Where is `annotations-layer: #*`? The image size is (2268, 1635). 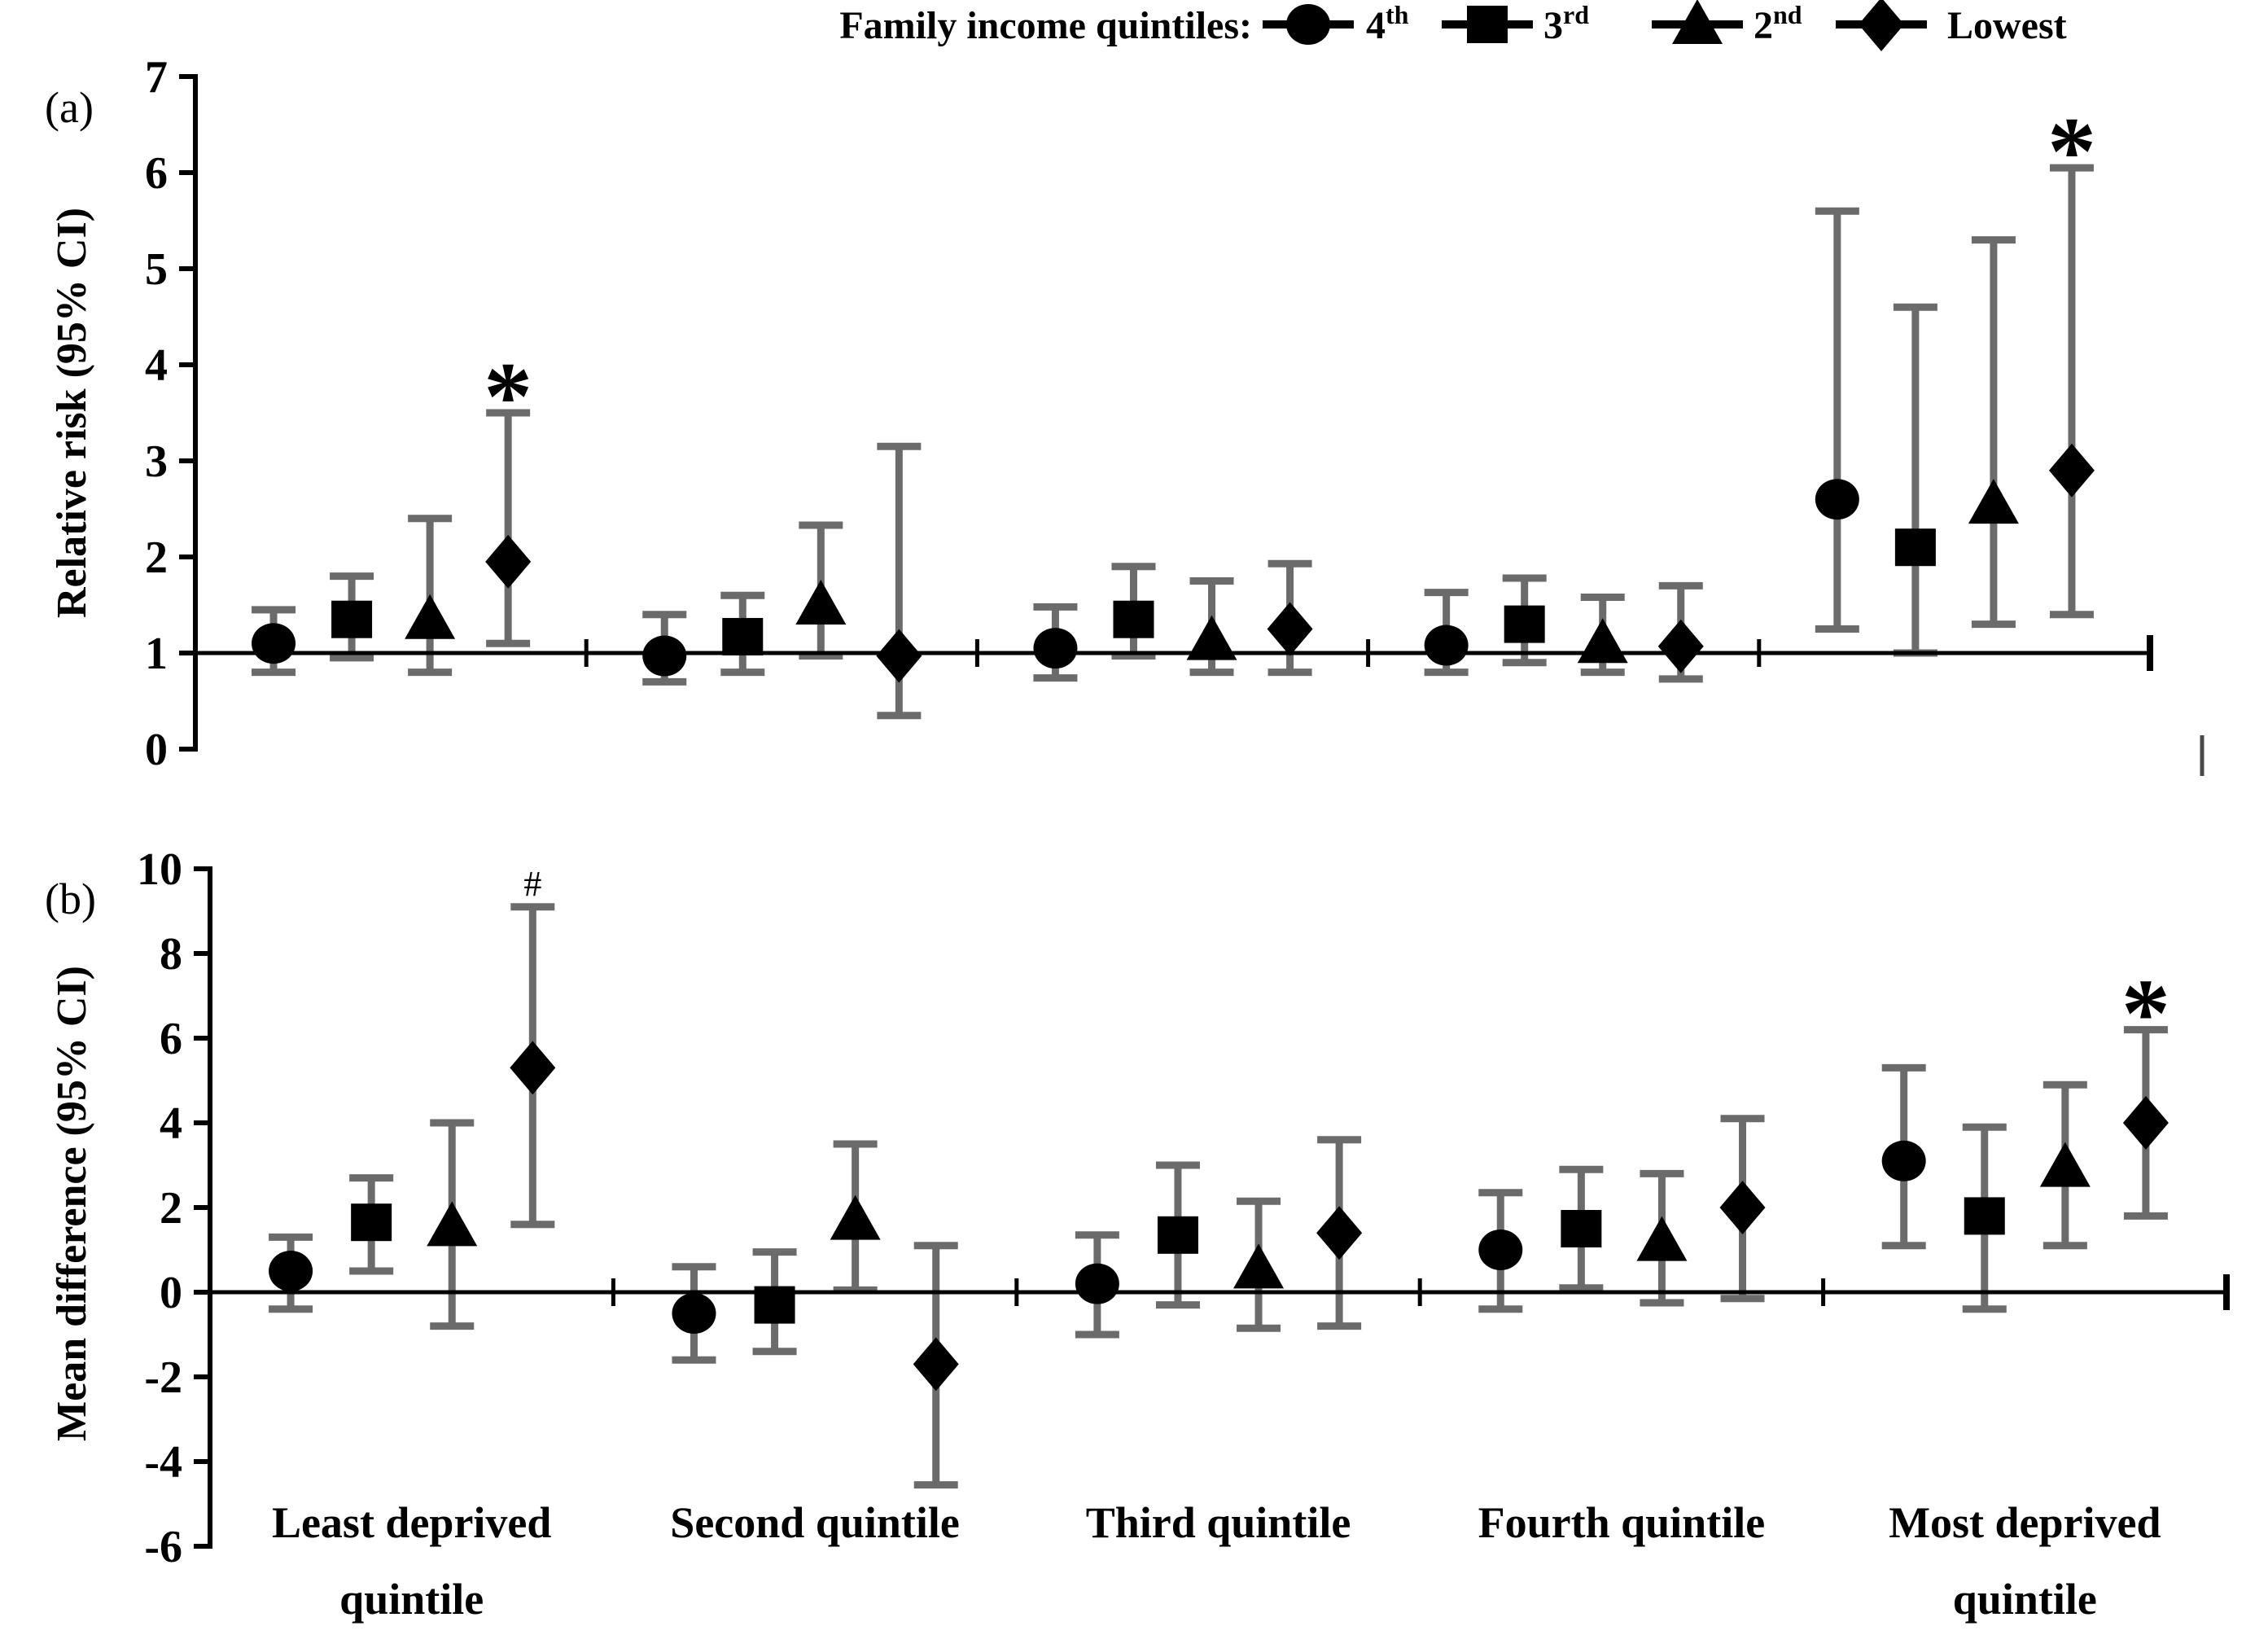
annotations-layer: #* is located at coordinates (1346, 966).